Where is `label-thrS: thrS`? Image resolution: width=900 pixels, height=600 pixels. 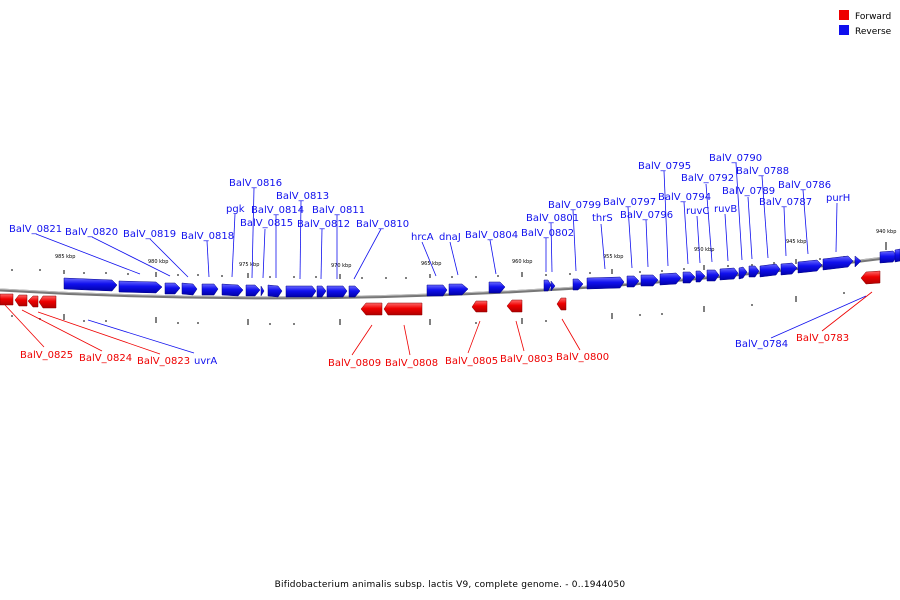
label-thrS: thrS is located at coordinates (602, 218).